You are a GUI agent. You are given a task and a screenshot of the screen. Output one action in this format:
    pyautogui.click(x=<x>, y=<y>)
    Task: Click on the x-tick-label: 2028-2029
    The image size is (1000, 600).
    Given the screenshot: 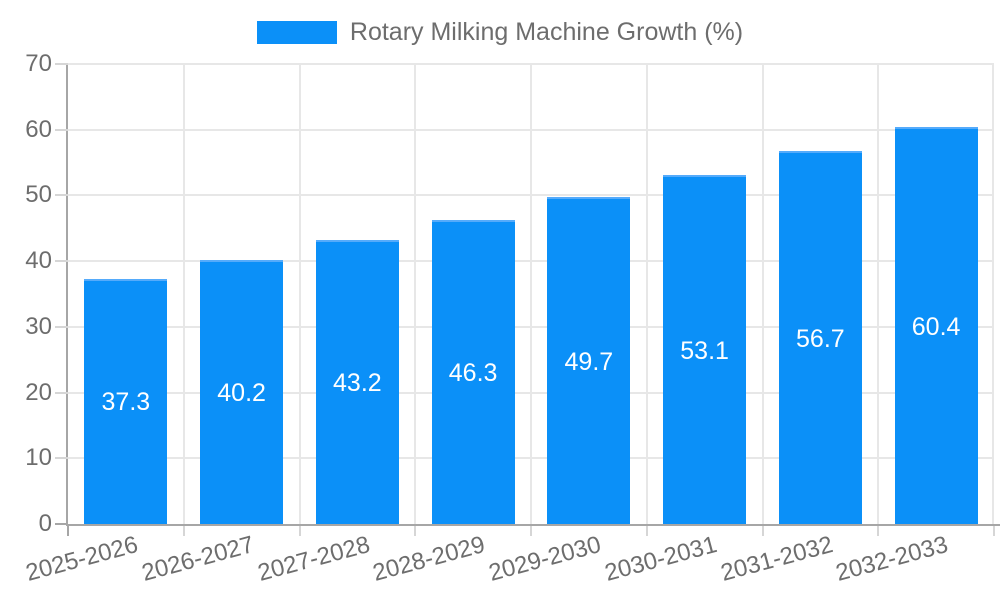 What is the action you would take?
    pyautogui.click(x=429, y=559)
    